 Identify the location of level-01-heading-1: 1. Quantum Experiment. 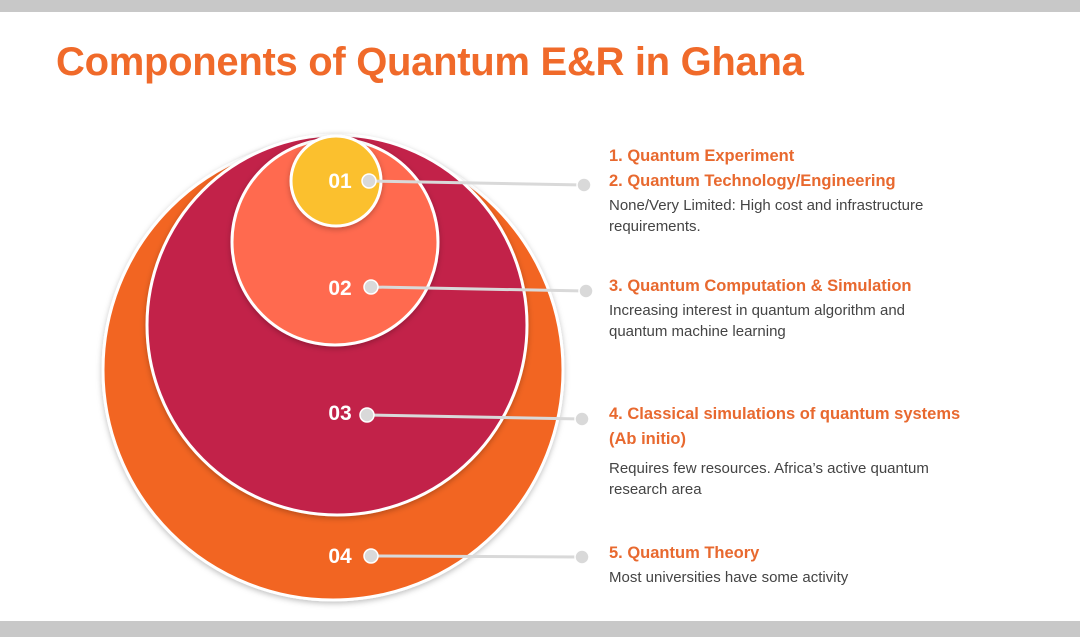
(702, 156).